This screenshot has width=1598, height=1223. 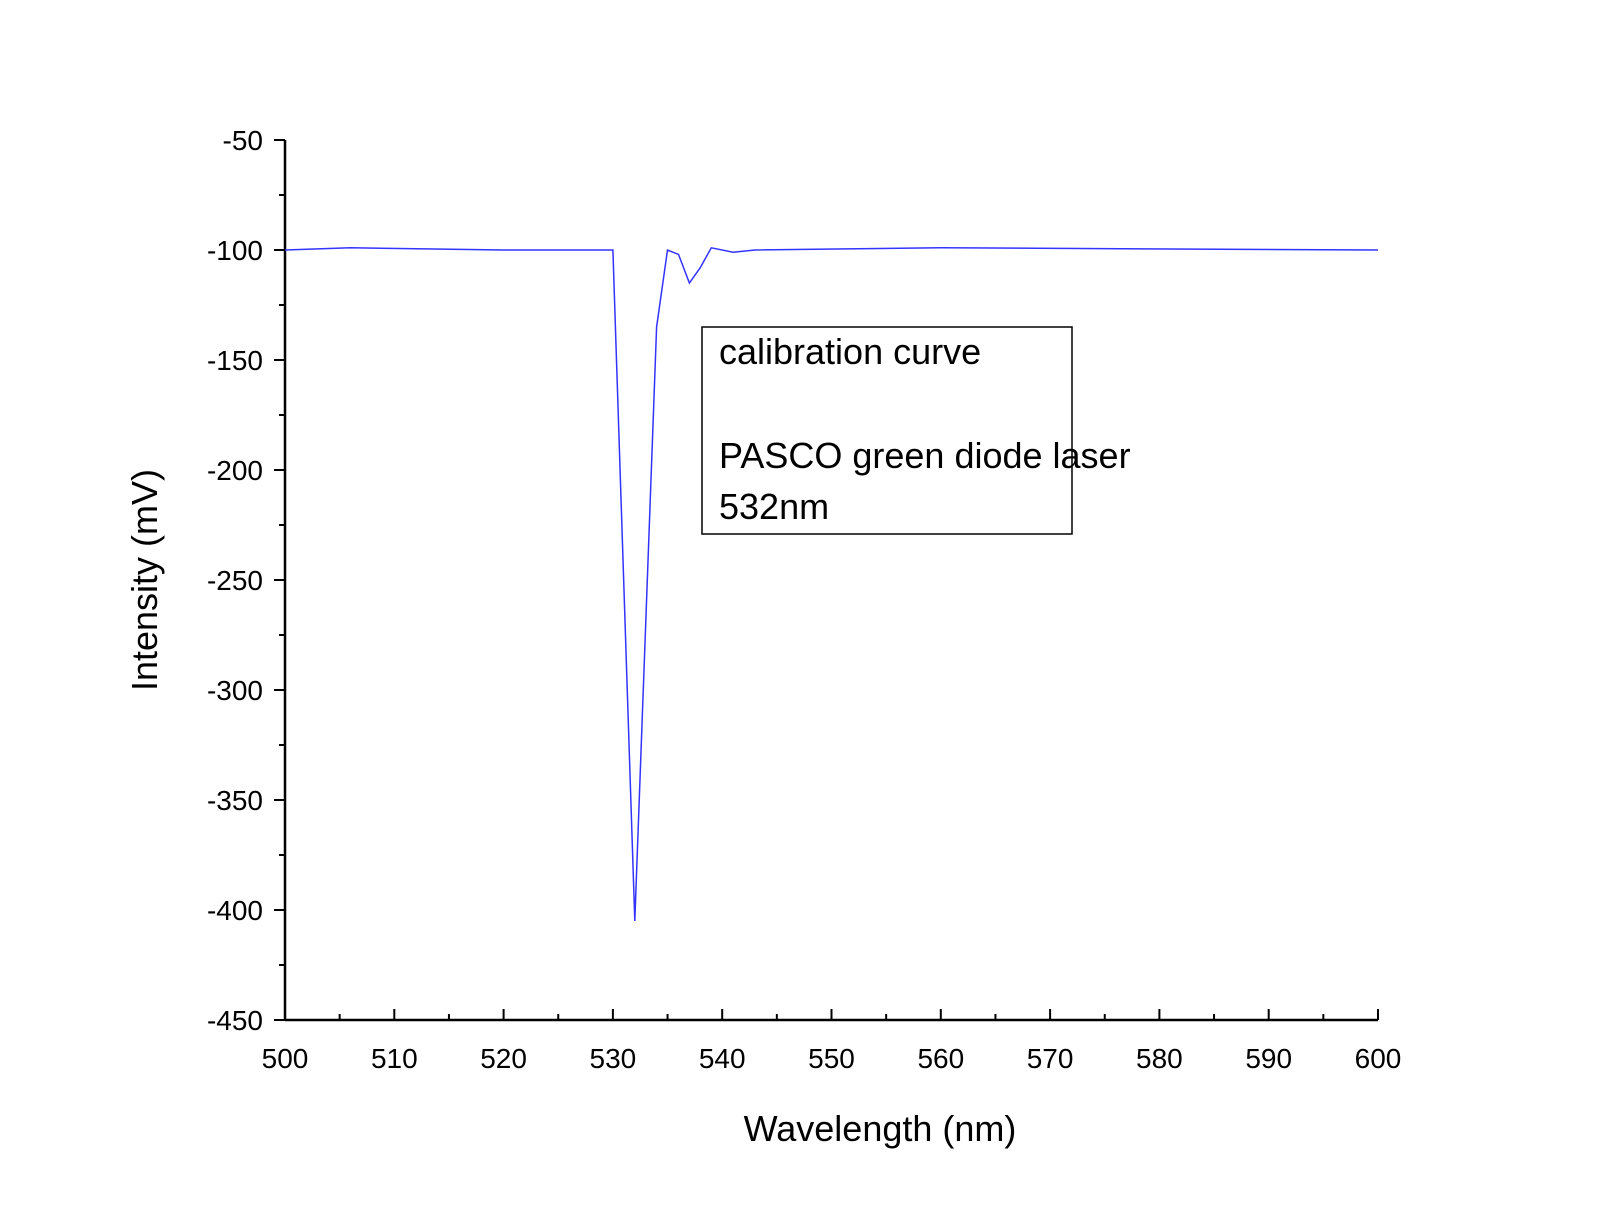 What do you see at coordinates (831, 1058) in the screenshot?
I see `x-tick-label: 550` at bounding box center [831, 1058].